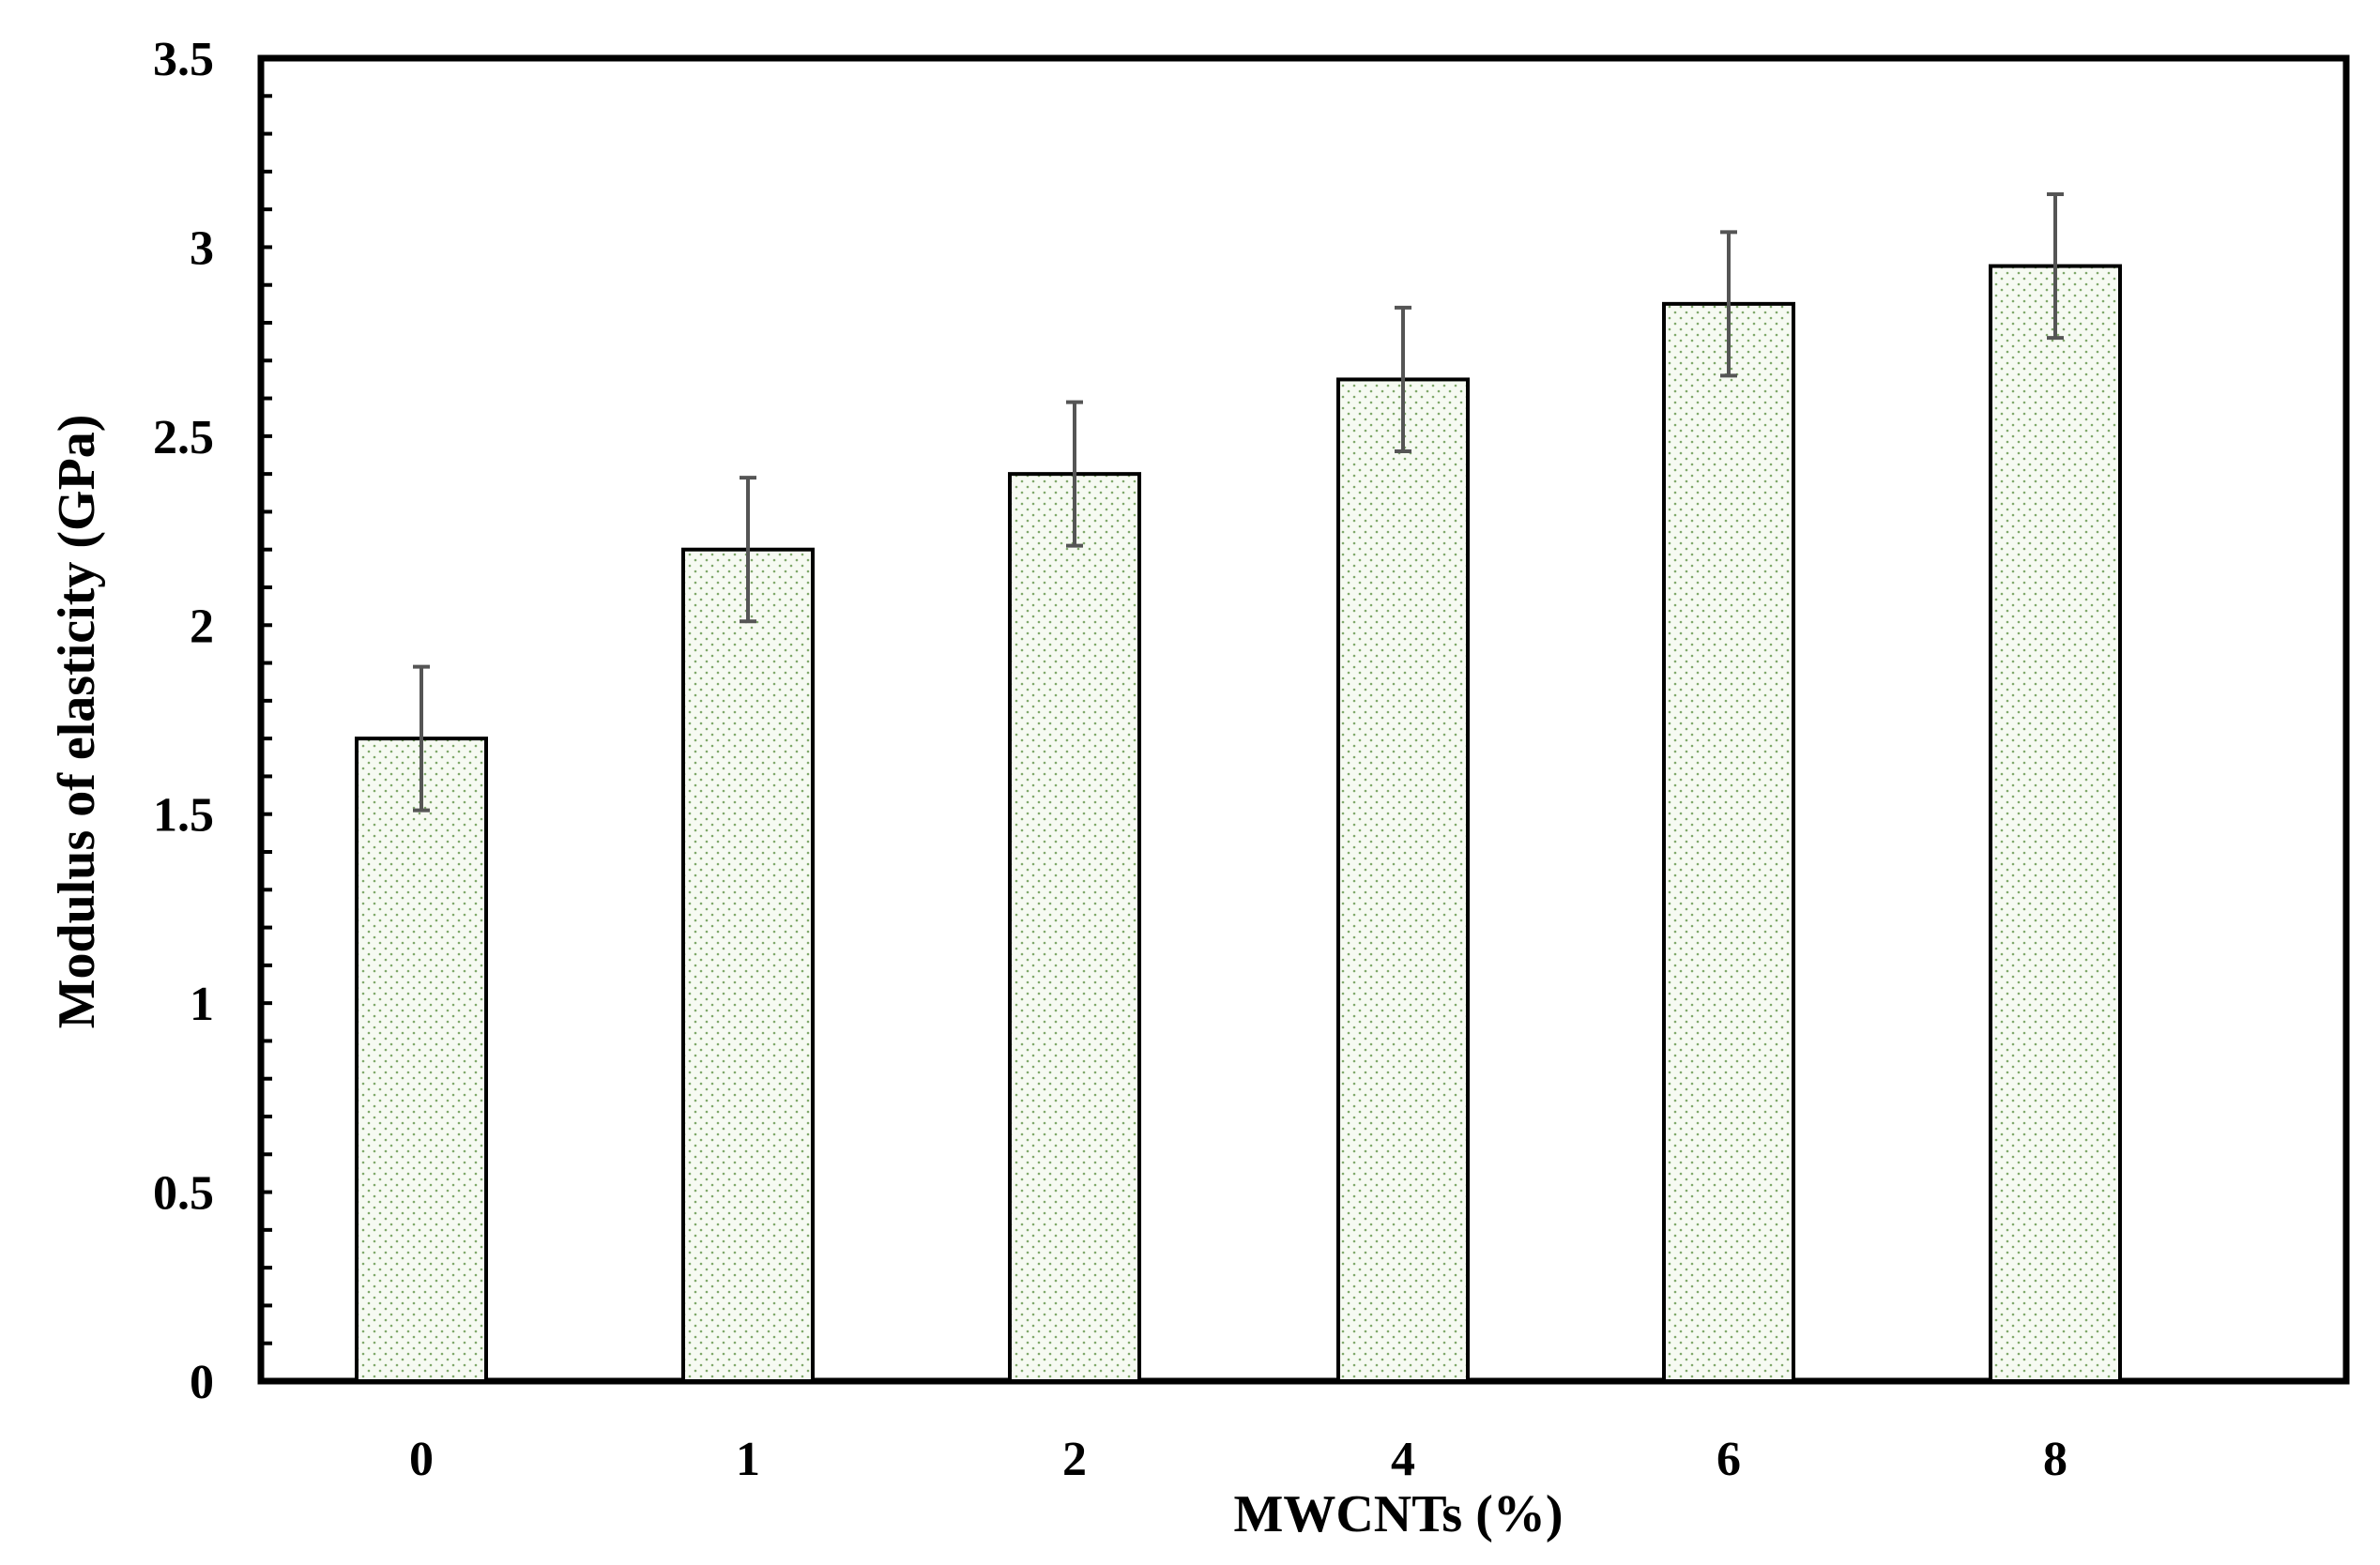  What do you see at coordinates (202, 248) in the screenshot?
I see `y-tick-label: 3` at bounding box center [202, 248].